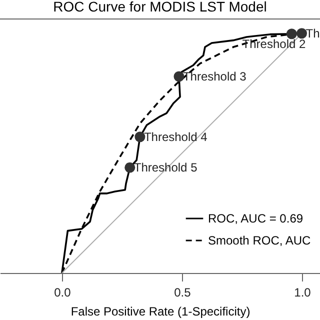 This screenshot has height=320, width=320. I want to click on annotation: Threshold 2, so click(274, 43).